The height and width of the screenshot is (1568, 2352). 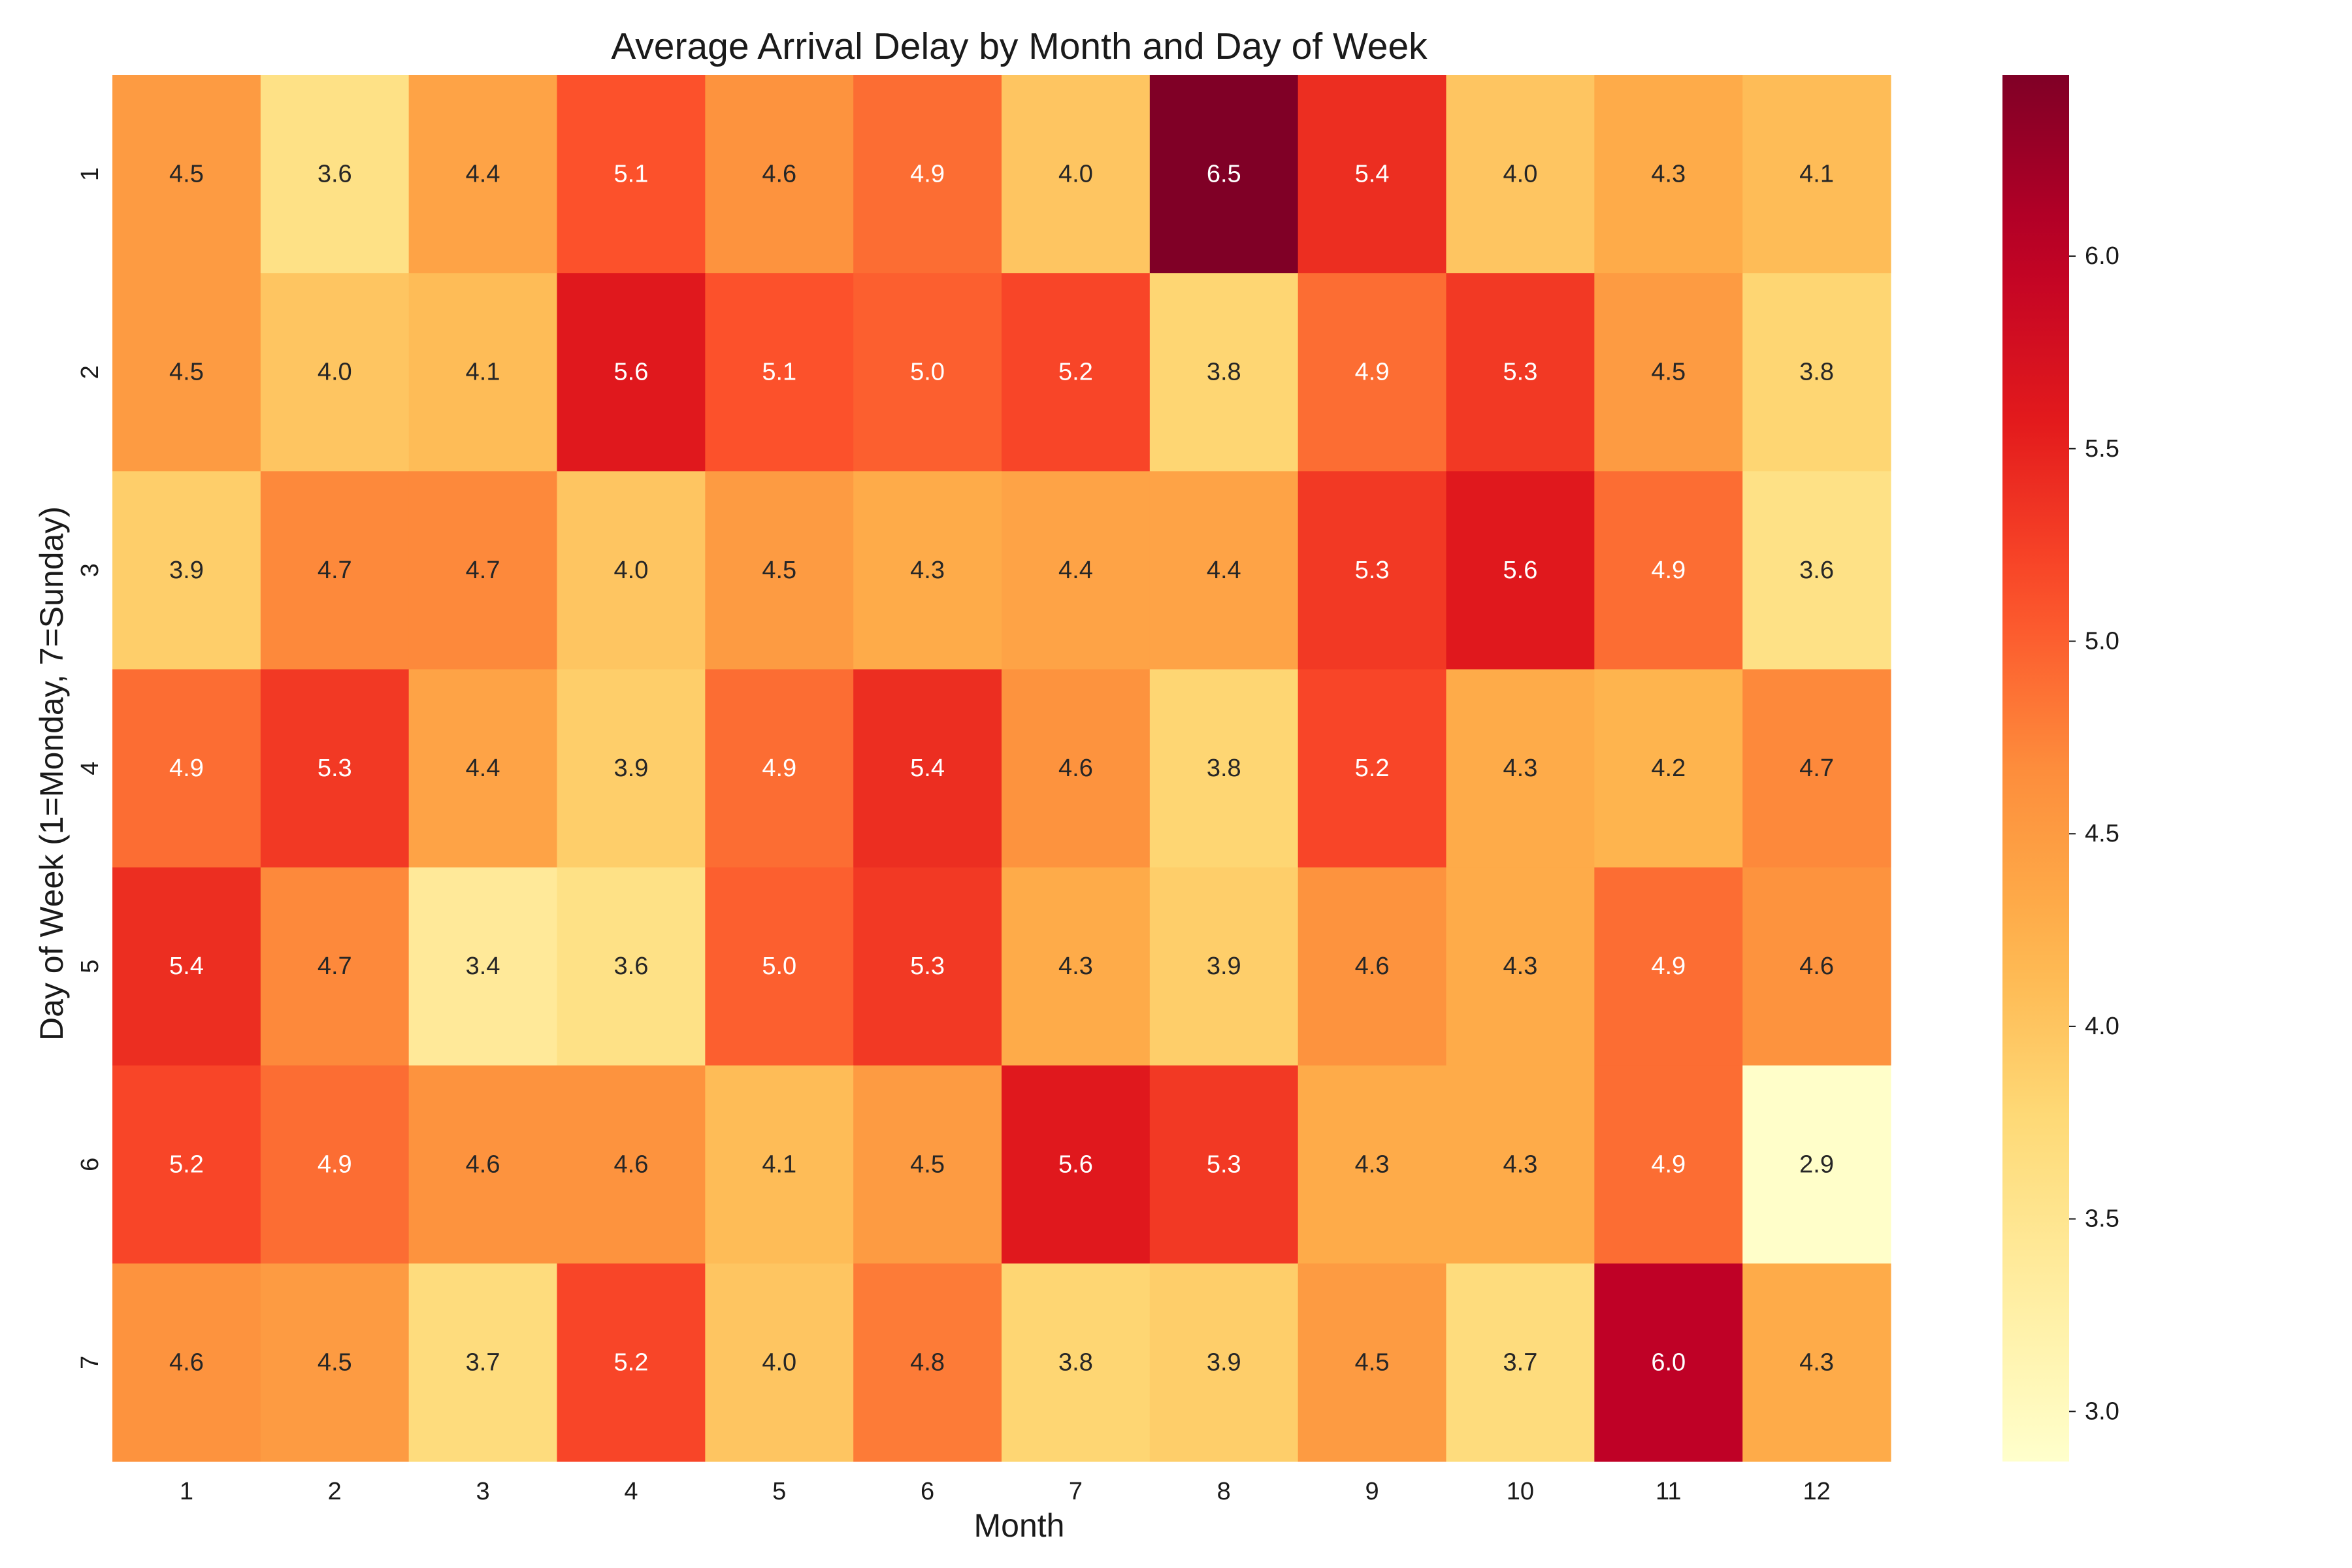 I want to click on cell-value-label: 3.7, so click(x=483, y=1362).